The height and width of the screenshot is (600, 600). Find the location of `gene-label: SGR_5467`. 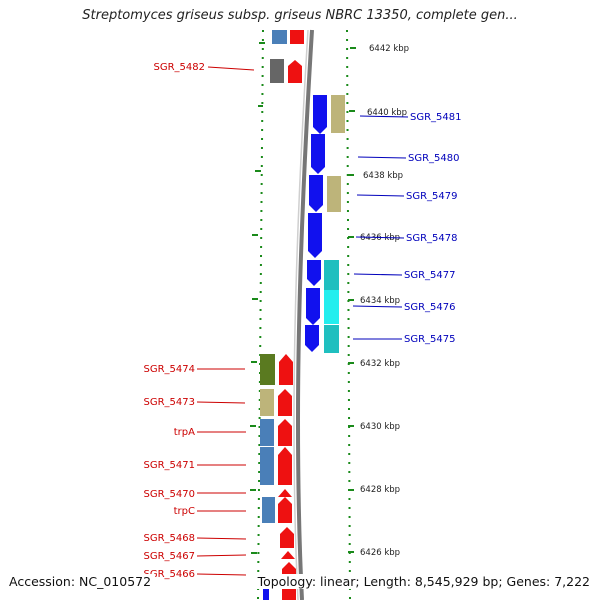

gene-label: SGR_5467 is located at coordinates (170, 556).